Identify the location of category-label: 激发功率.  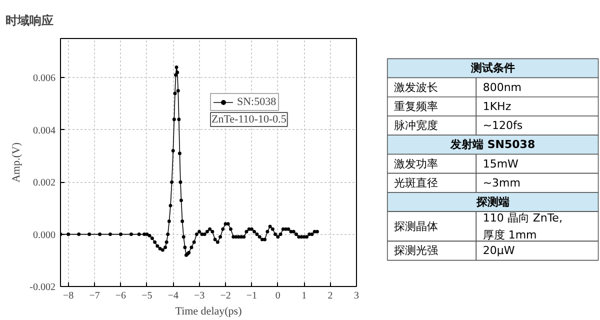
(416, 163).